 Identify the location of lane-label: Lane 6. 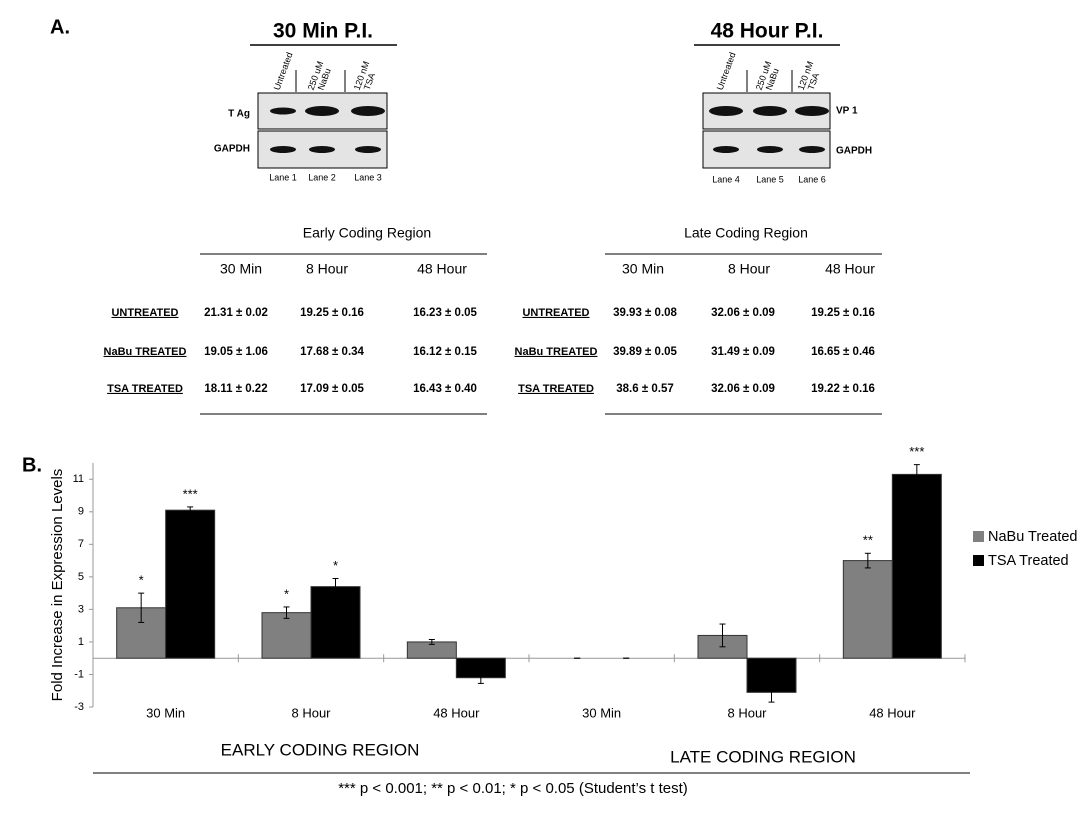
(812, 179).